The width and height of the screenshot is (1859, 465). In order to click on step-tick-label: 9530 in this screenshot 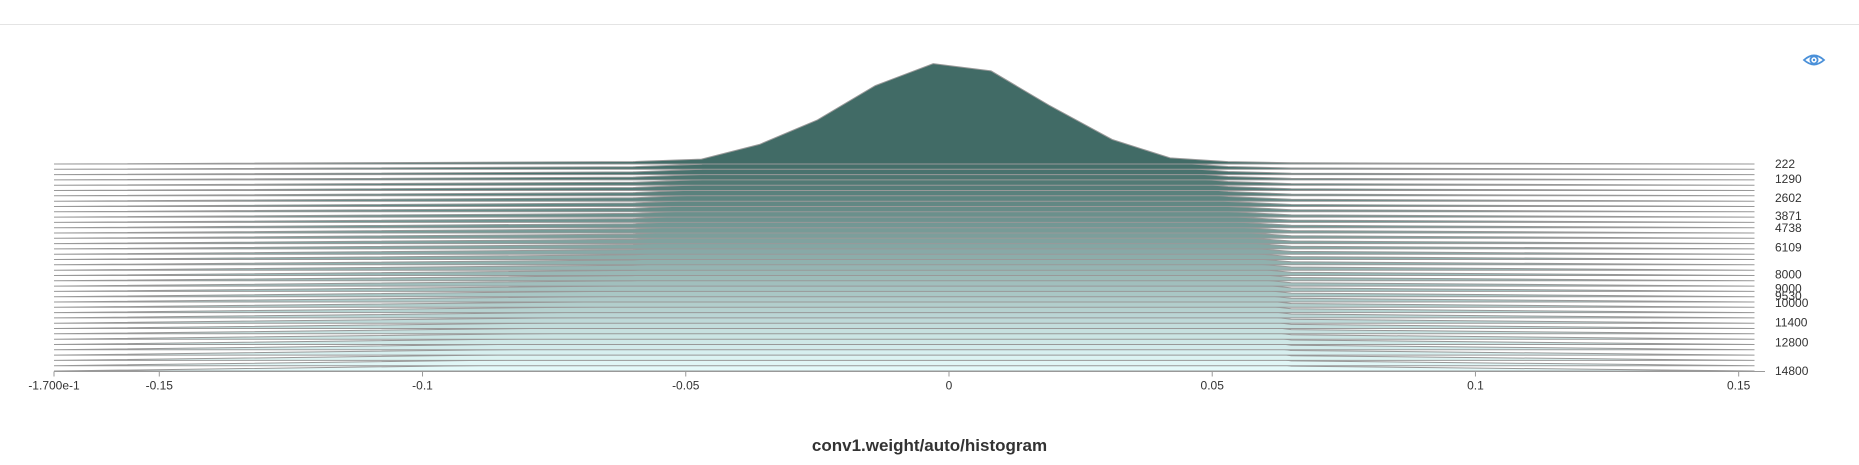, I will do `click(1788, 296)`.